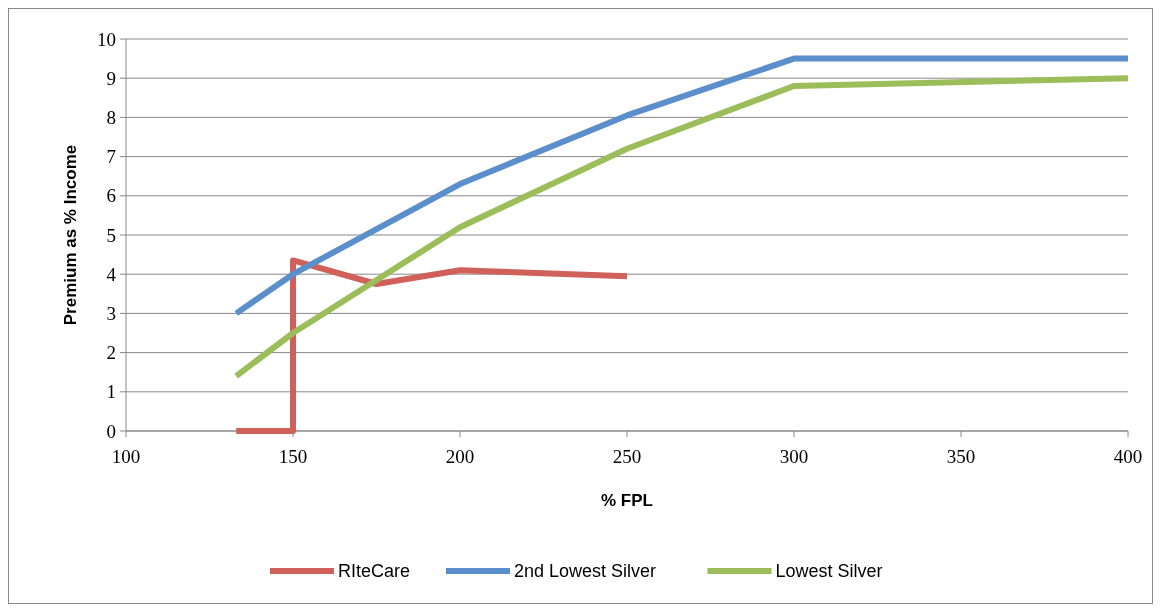 The image size is (1161, 612). What do you see at coordinates (1128, 456) in the screenshot?
I see `x-tick-label: 400` at bounding box center [1128, 456].